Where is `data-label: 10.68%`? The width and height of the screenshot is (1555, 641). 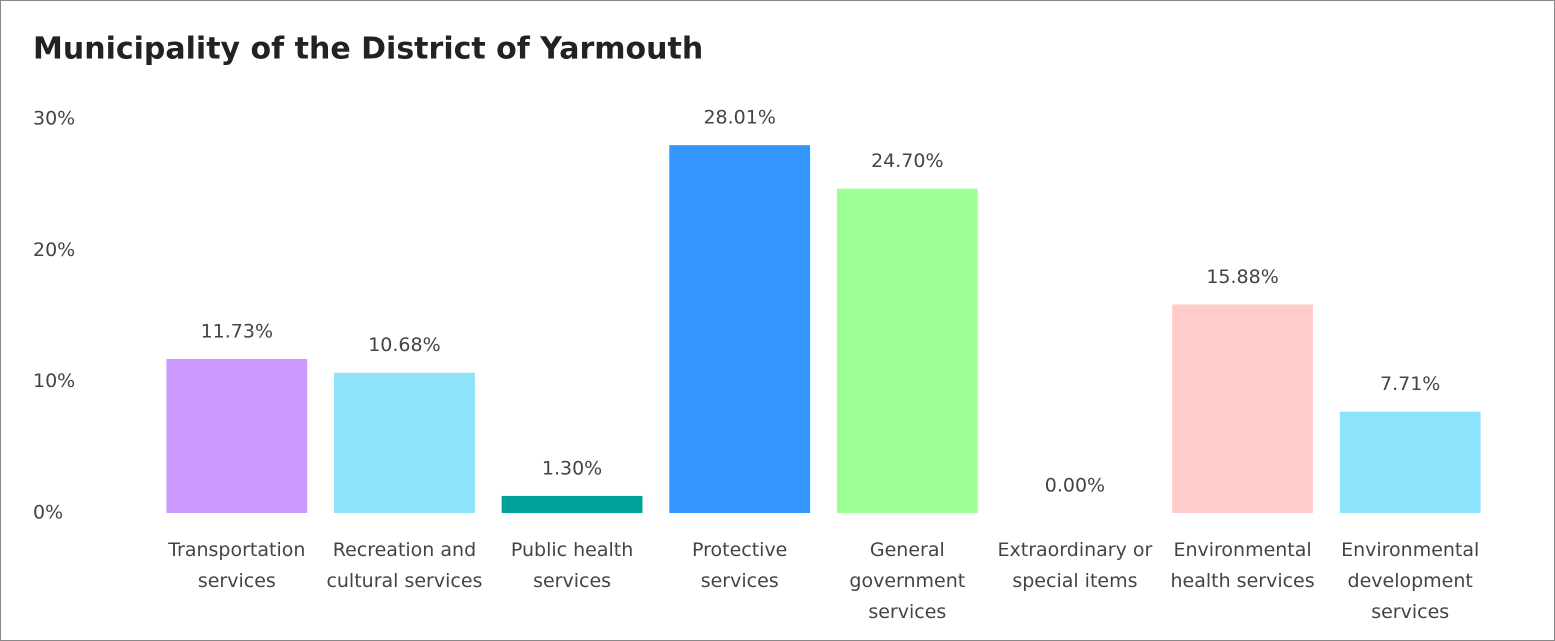 data-label: 10.68% is located at coordinates (404, 345).